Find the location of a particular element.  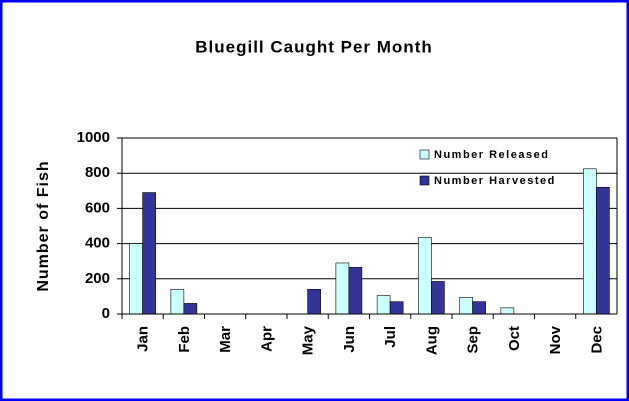

x-tick-label: Jun is located at coordinates (349, 339).